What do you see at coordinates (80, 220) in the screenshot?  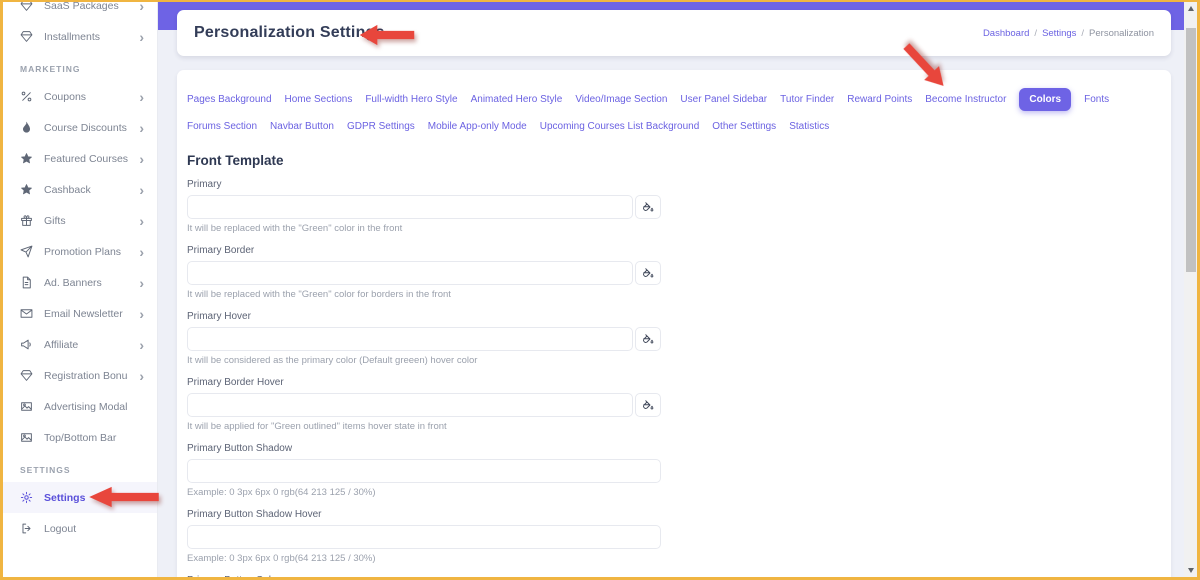 I see `sidebar-item-gifts: Gifts ›` at bounding box center [80, 220].